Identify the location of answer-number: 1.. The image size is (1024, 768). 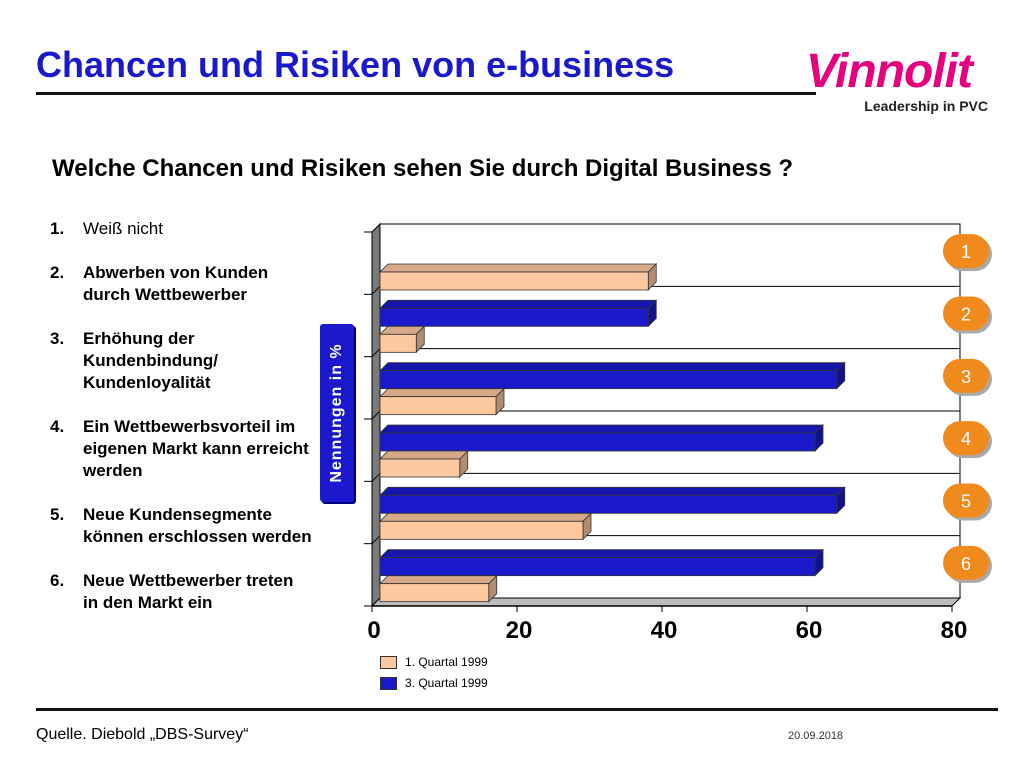
(57, 228).